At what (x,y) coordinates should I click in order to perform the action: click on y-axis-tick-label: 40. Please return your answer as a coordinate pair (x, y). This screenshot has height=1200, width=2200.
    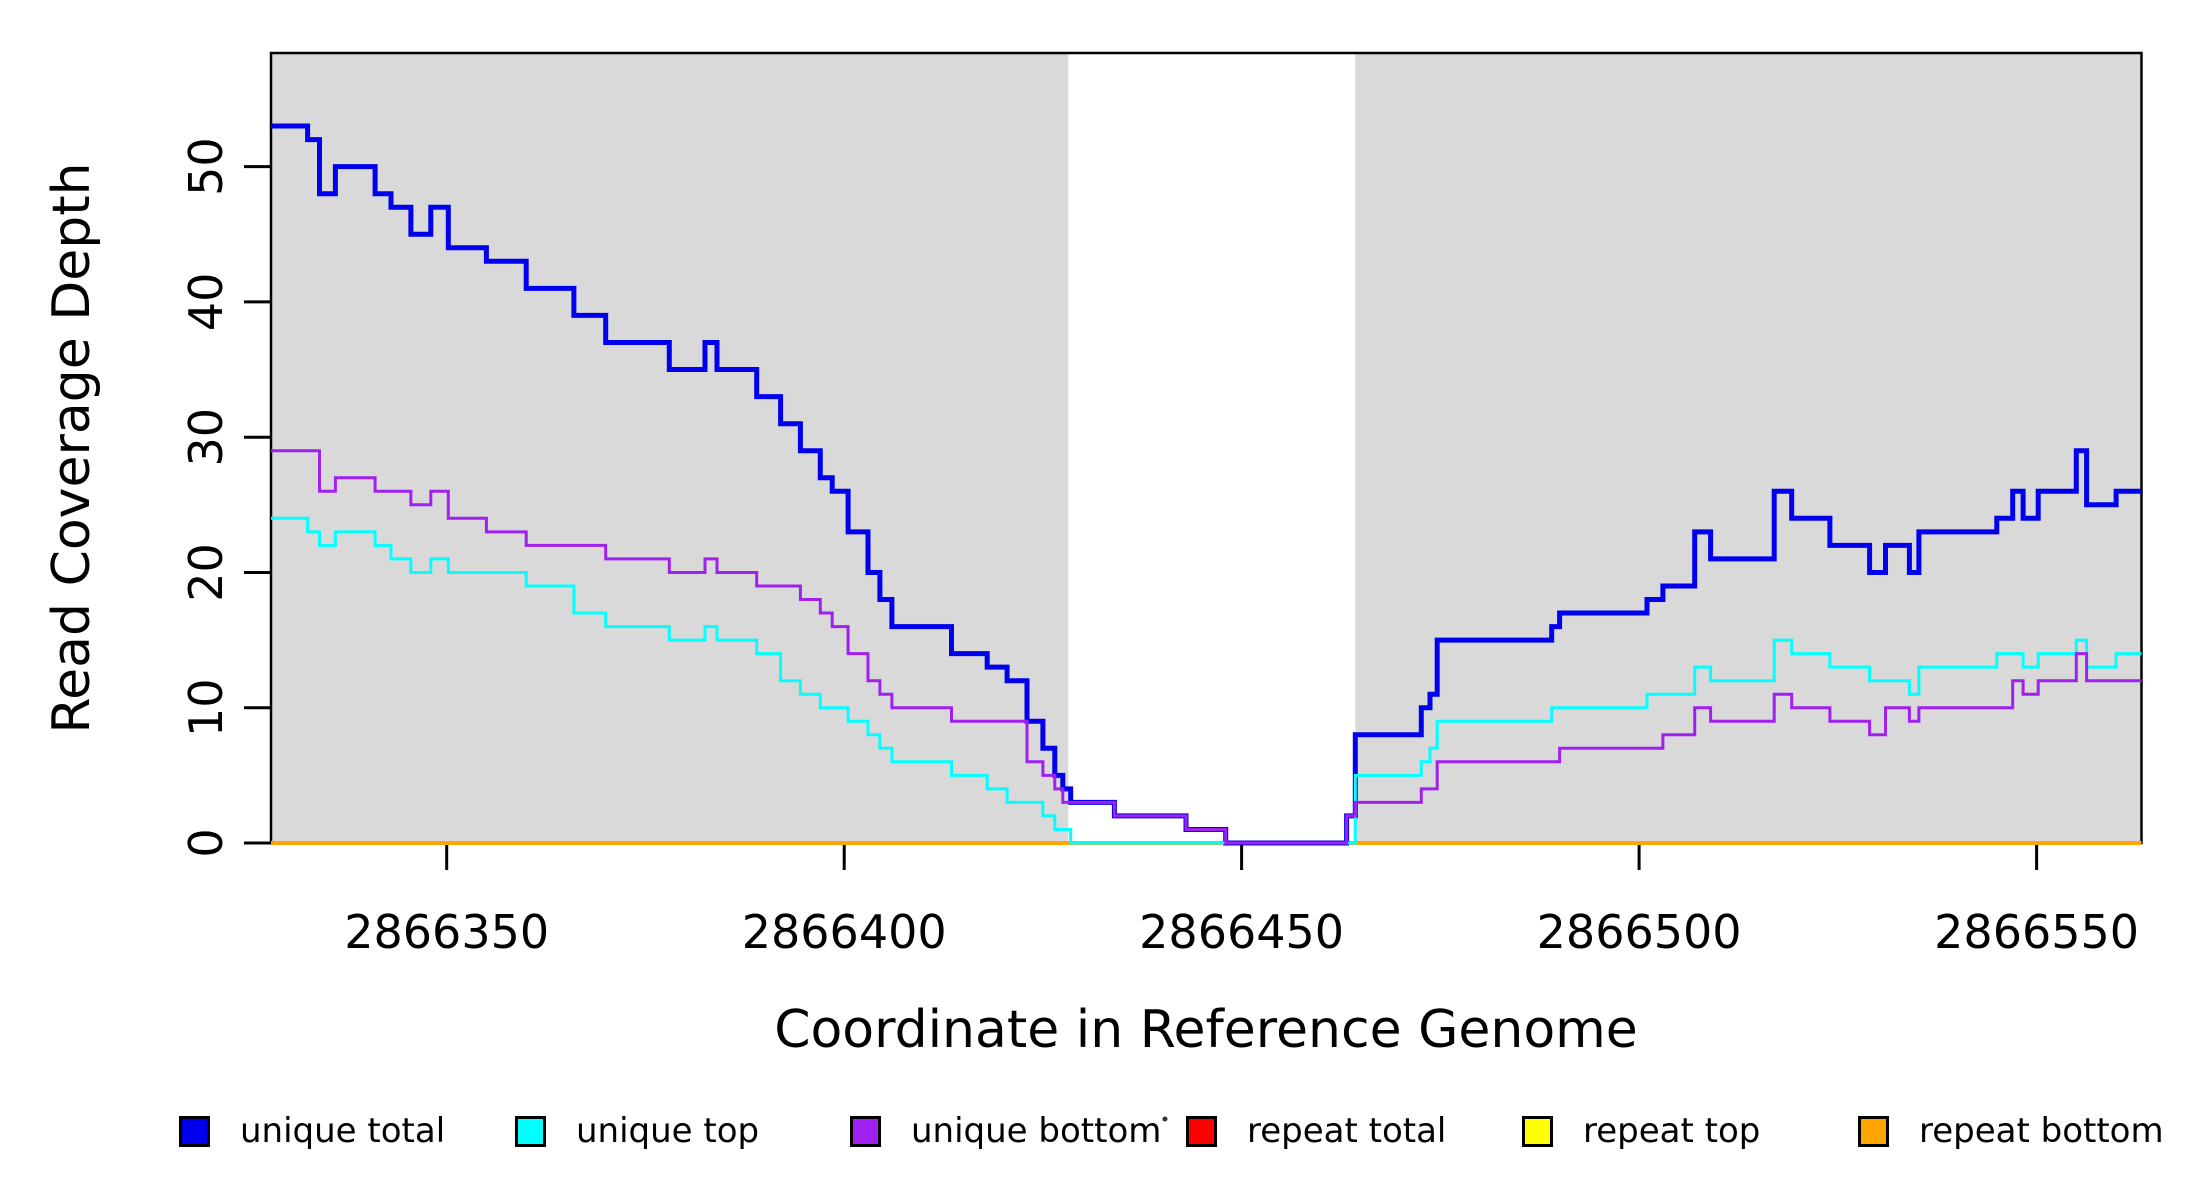
    Looking at the image, I should click on (206, 302).